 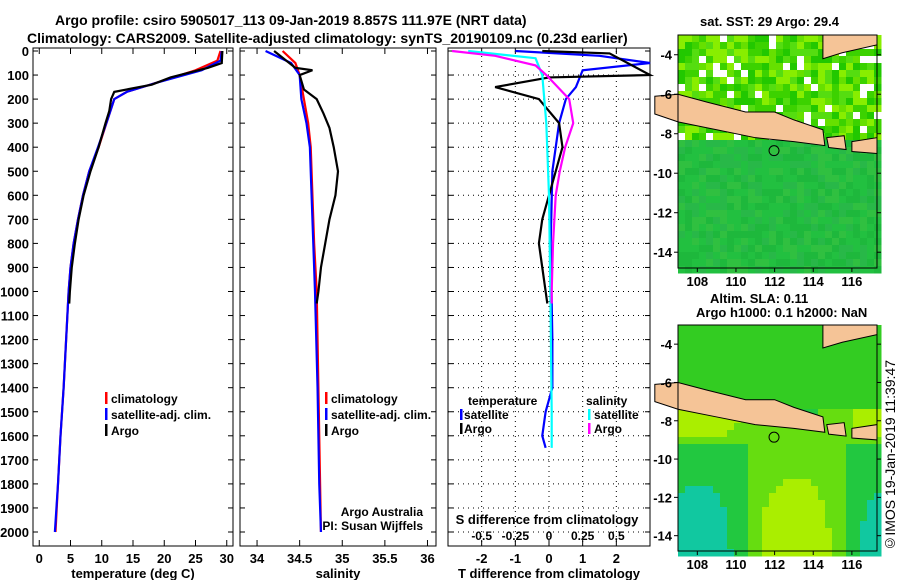 I want to click on lat-tick-label: -4, so click(x=666, y=344).